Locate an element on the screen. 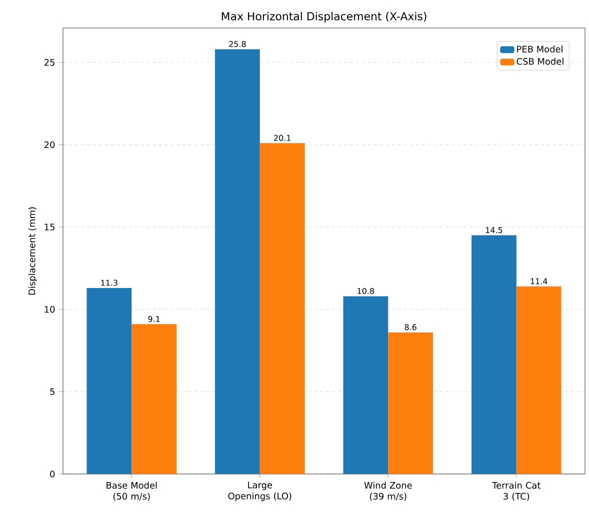 This screenshot has height=517, width=589. y-tick-label: 25 is located at coordinates (49, 62).